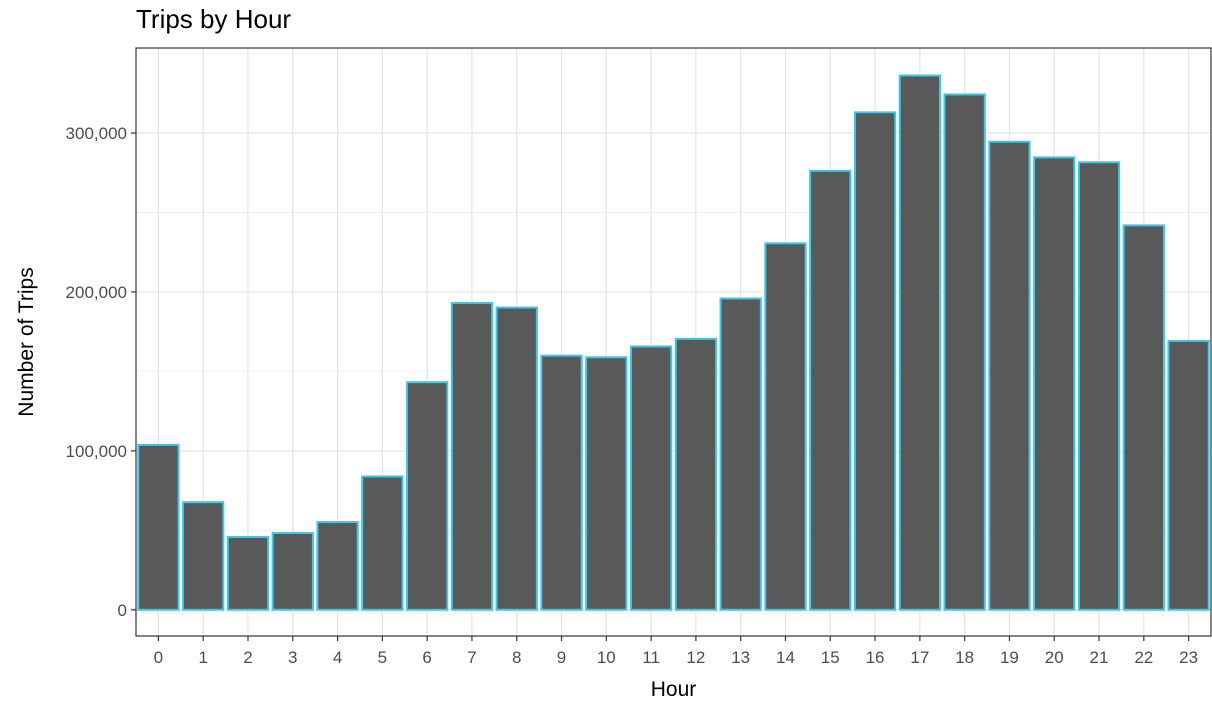  I want to click on x-tick-label: 4, so click(337, 657).